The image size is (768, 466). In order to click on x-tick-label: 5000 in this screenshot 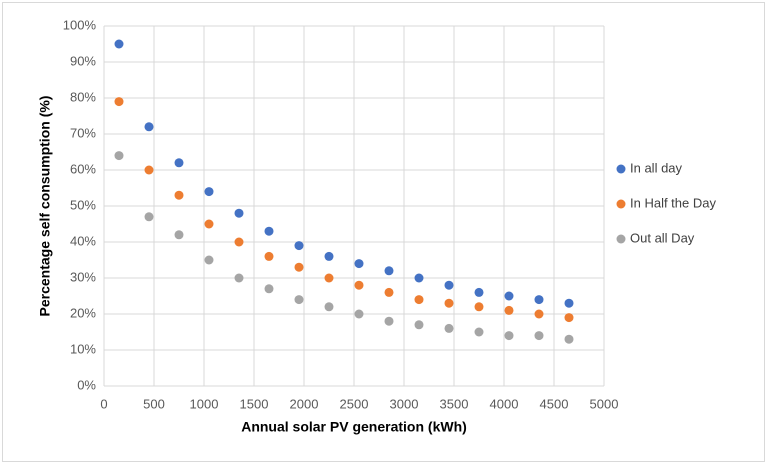, I will do `click(604, 403)`.